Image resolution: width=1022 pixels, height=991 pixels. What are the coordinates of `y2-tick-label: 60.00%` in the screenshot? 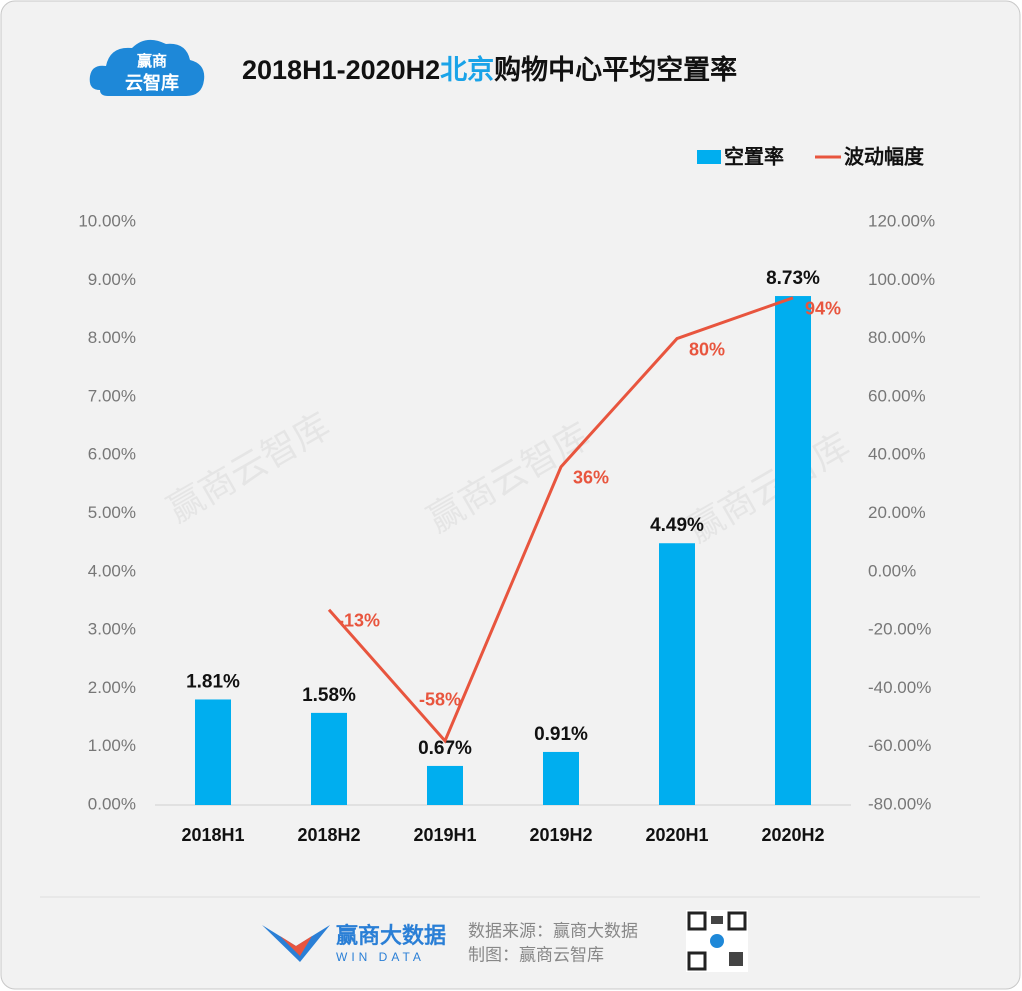 It's located at (897, 395).